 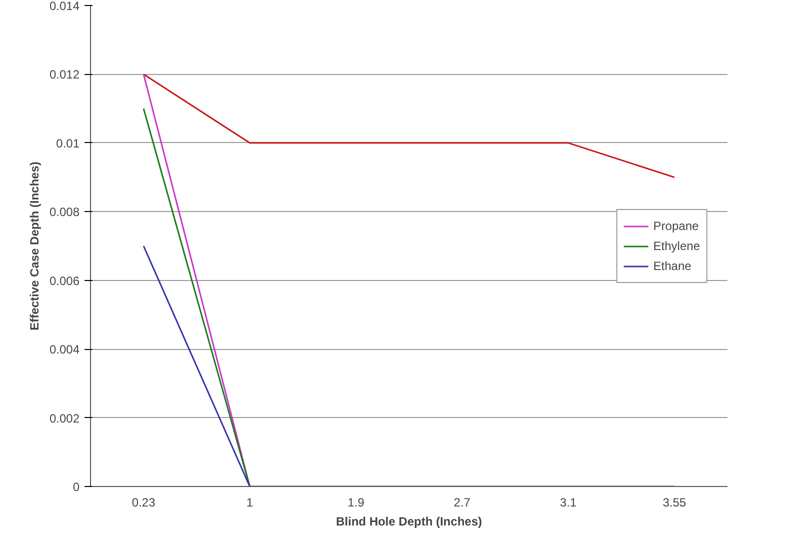 I want to click on x-tick-label: 3.55, so click(x=674, y=503).